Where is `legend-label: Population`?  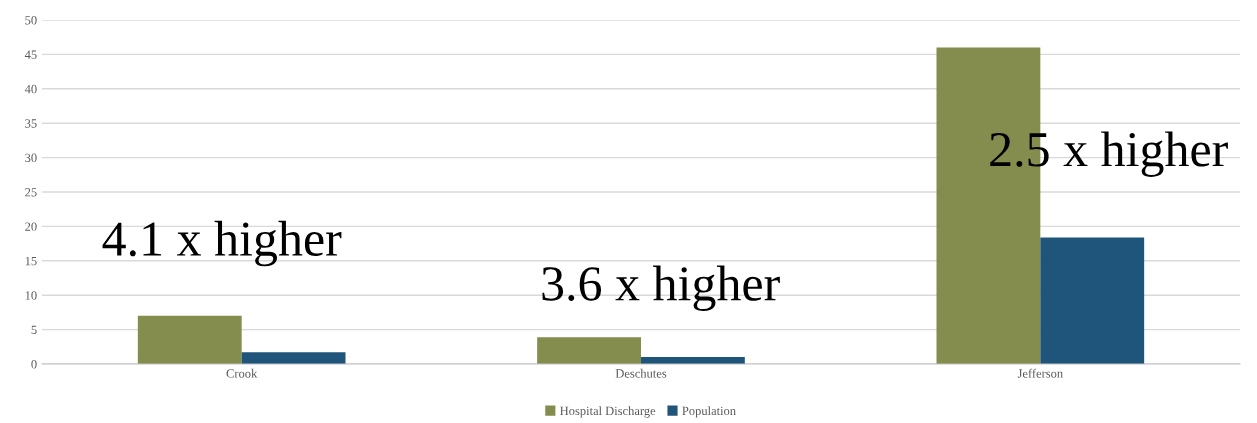
legend-label: Population is located at coordinates (709, 412).